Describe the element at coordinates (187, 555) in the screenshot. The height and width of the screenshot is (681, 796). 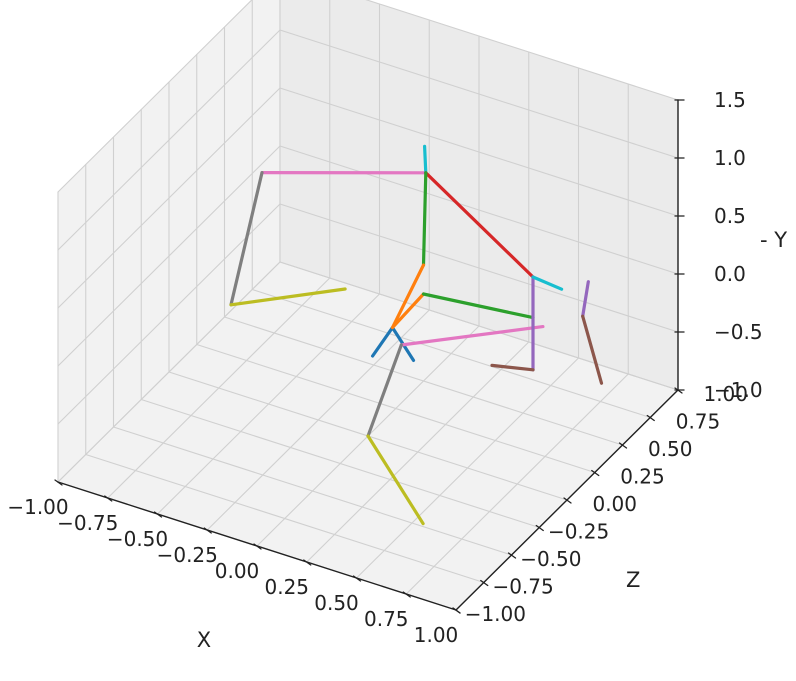
I see `x-tick-label: −0.25` at that location.